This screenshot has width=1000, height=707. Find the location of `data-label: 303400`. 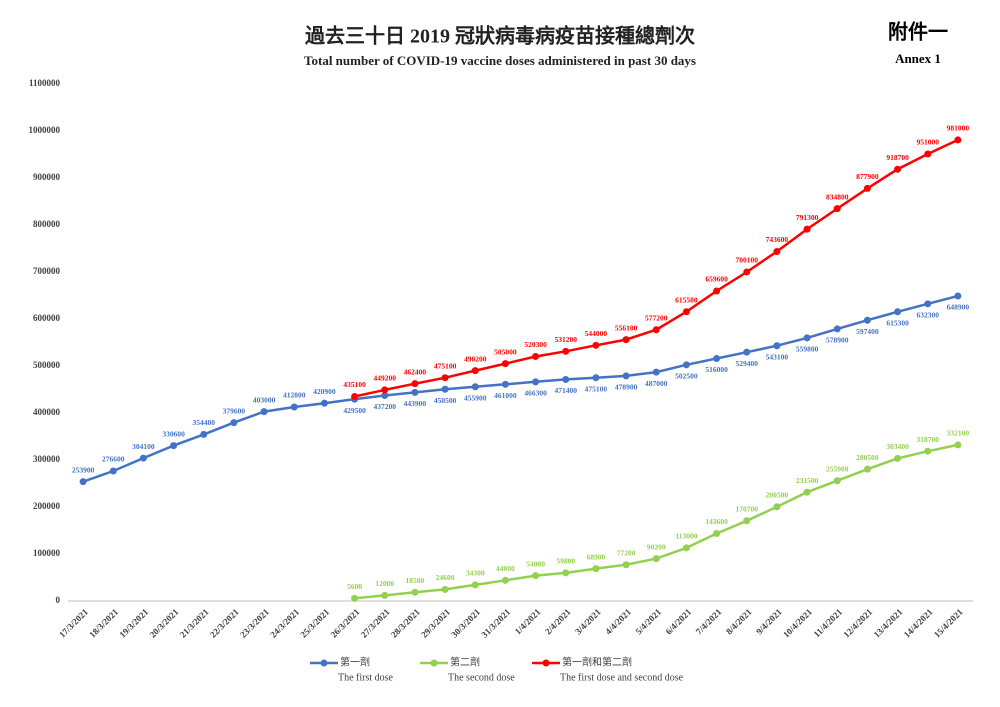

data-label: 303400 is located at coordinates (897, 446).